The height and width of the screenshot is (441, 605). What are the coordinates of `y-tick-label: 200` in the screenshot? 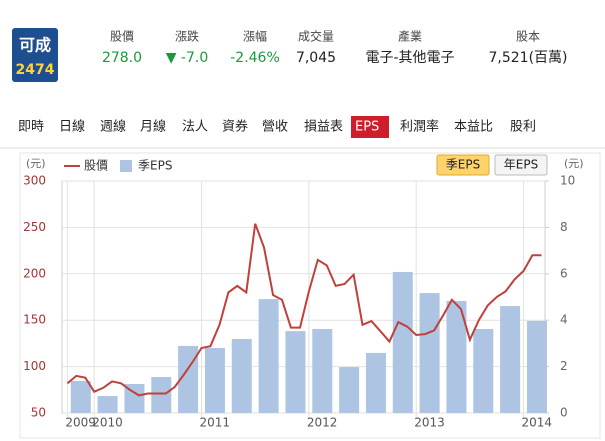 It's located at (34, 273).